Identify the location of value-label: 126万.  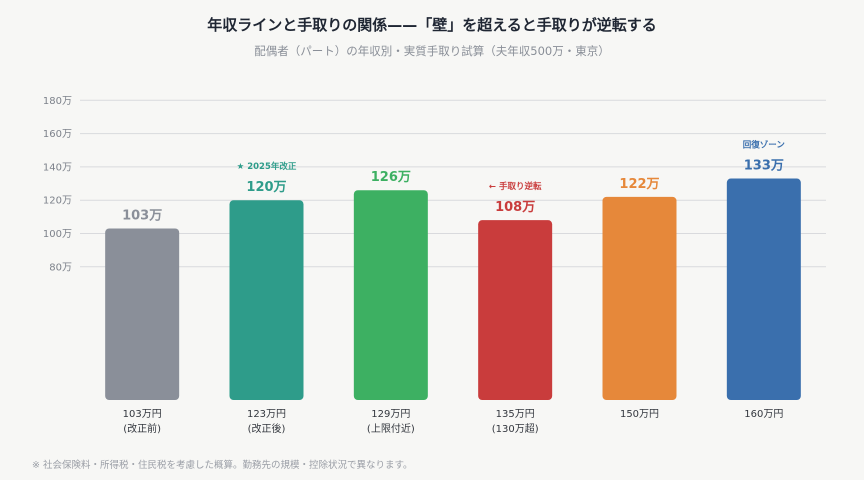
(391, 177).